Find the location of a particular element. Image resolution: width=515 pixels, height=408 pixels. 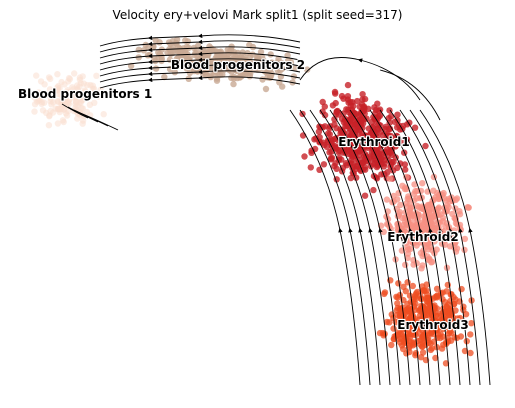

cluster-label-1: Blood progenitors 1 is located at coordinates (85, 94).